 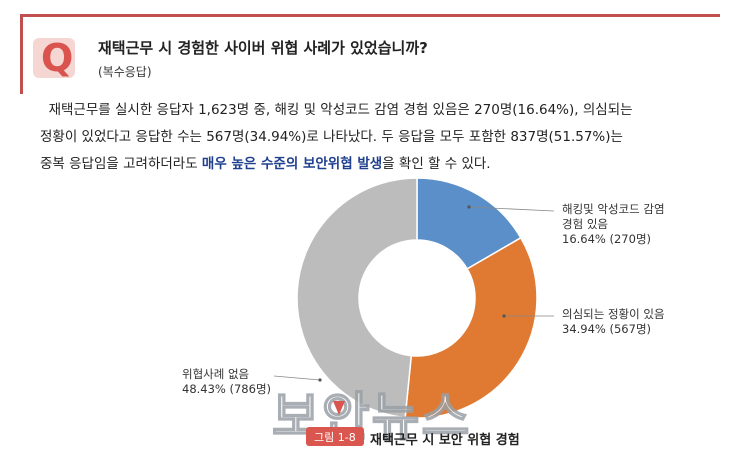 What do you see at coordinates (370, 15) in the screenshot?
I see `top-border` at bounding box center [370, 15].